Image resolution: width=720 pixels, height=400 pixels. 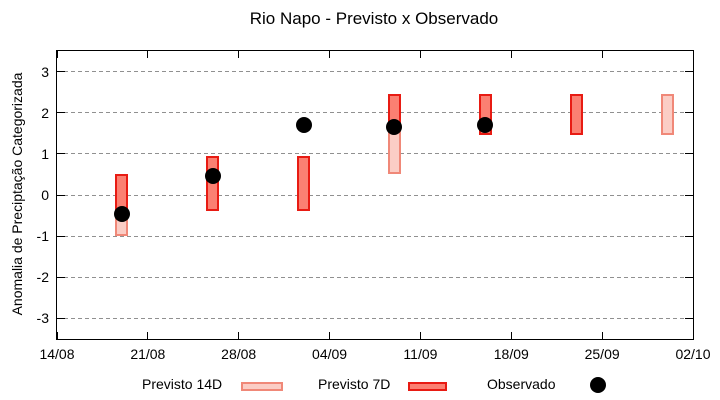 I want to click on y-tick-label: 1, so click(x=45, y=153).